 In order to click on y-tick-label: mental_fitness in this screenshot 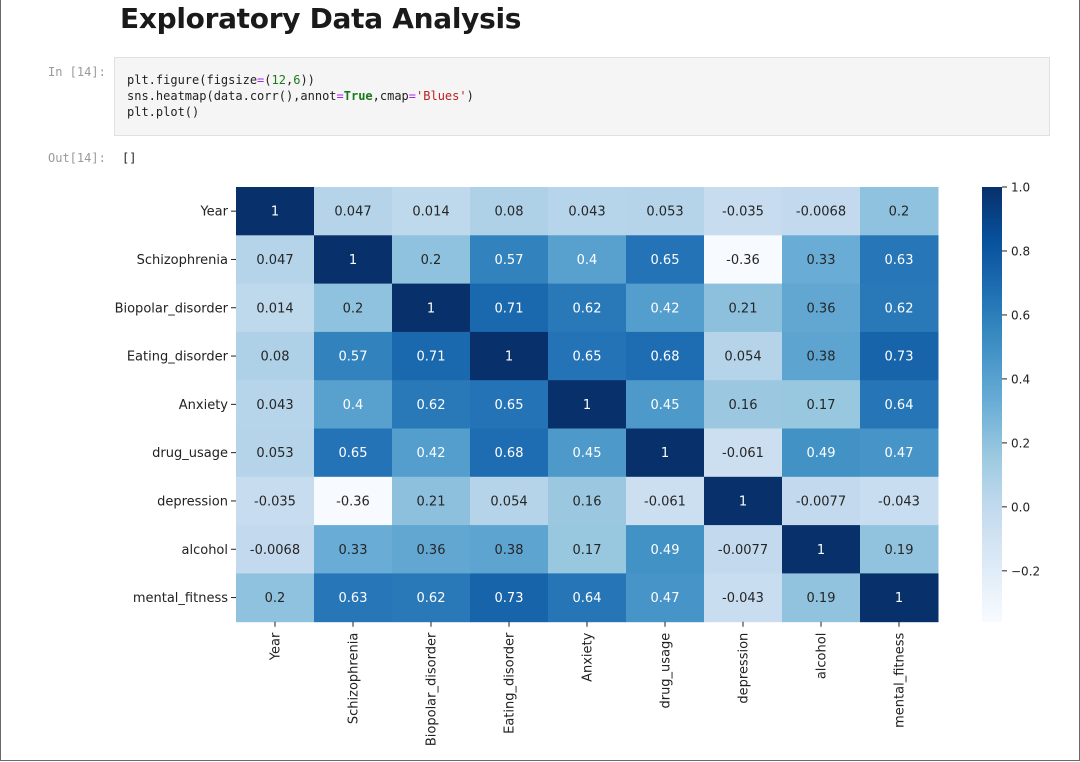, I will do `click(180, 598)`.